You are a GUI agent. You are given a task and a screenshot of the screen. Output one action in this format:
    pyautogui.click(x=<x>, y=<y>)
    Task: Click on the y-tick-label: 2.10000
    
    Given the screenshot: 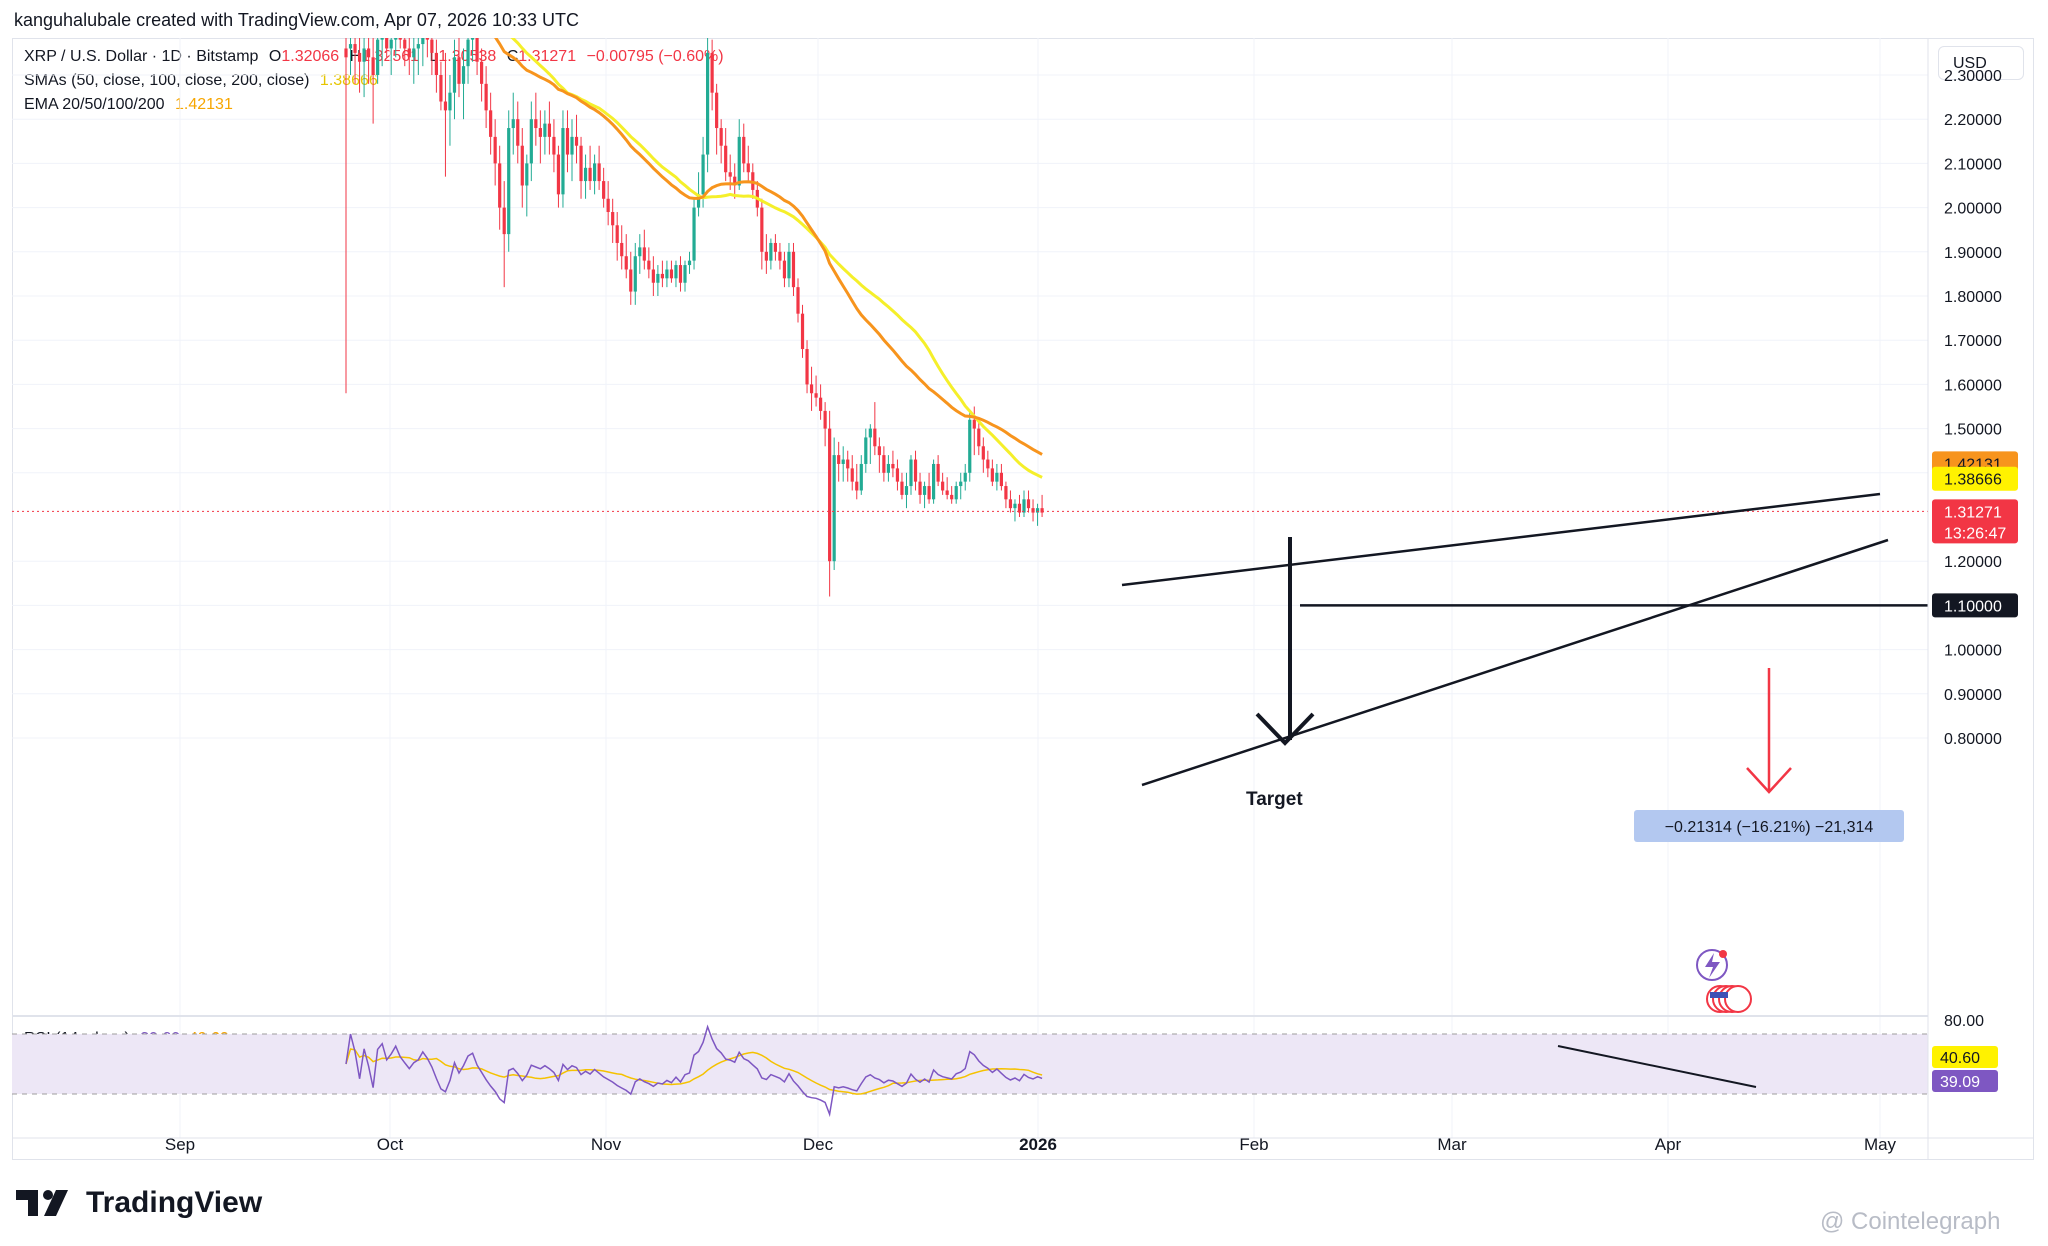 What is the action you would take?
    pyautogui.click(x=1973, y=164)
    